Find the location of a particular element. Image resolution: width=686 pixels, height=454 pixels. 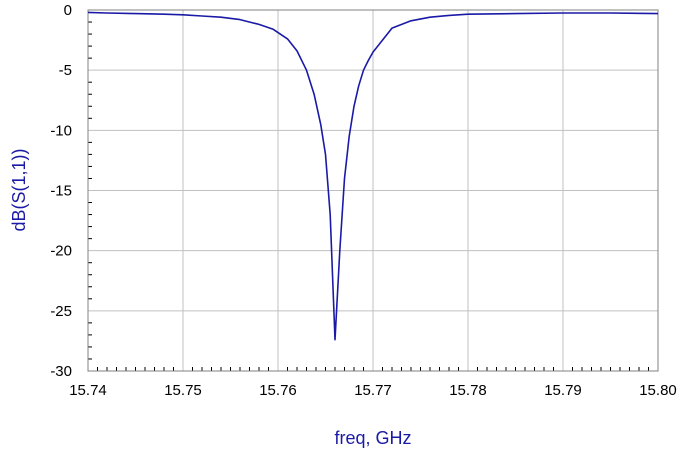

y-tick-label: -25 is located at coordinates (61, 311).